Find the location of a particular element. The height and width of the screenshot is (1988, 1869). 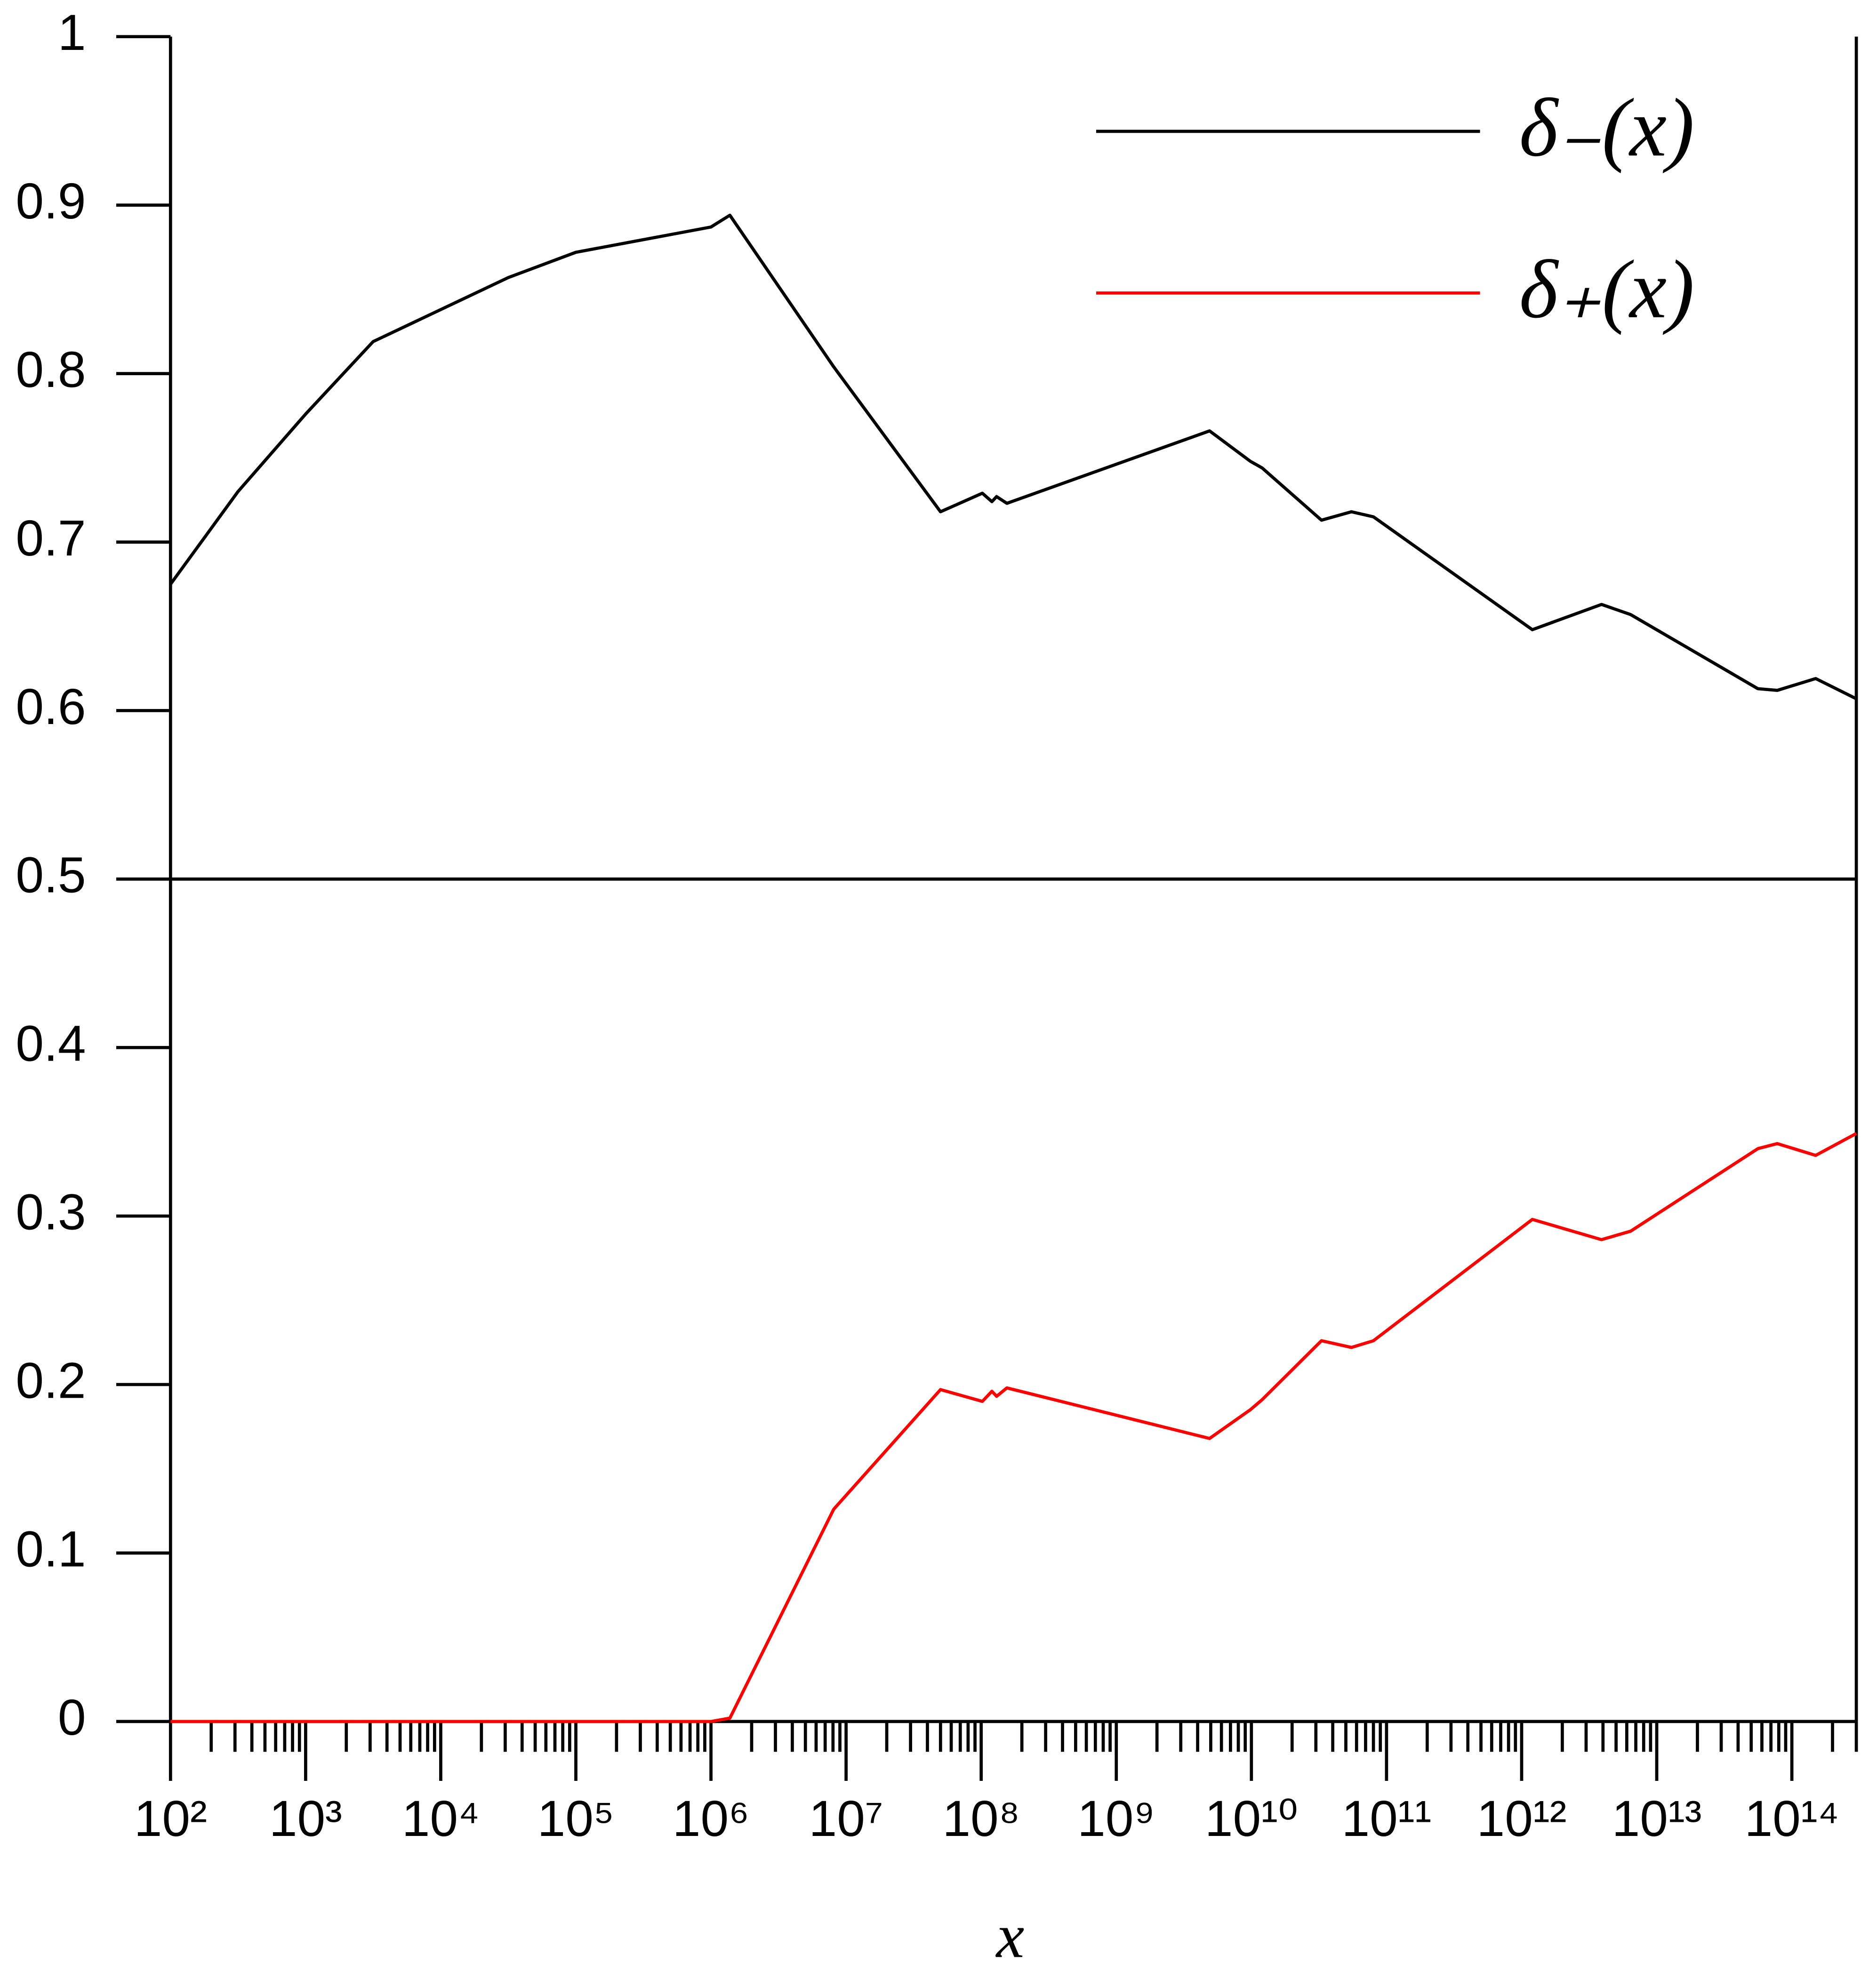

y-tick-label: 0.1 is located at coordinates (51, 1549).